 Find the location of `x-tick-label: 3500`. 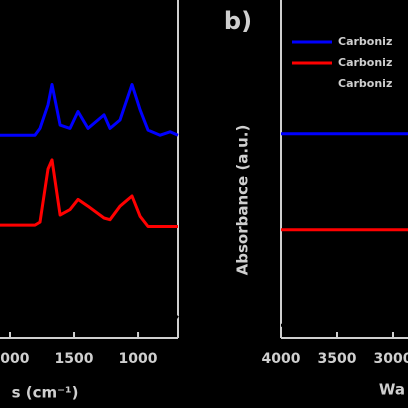

x-tick-label: 3500 is located at coordinates (337, 359).